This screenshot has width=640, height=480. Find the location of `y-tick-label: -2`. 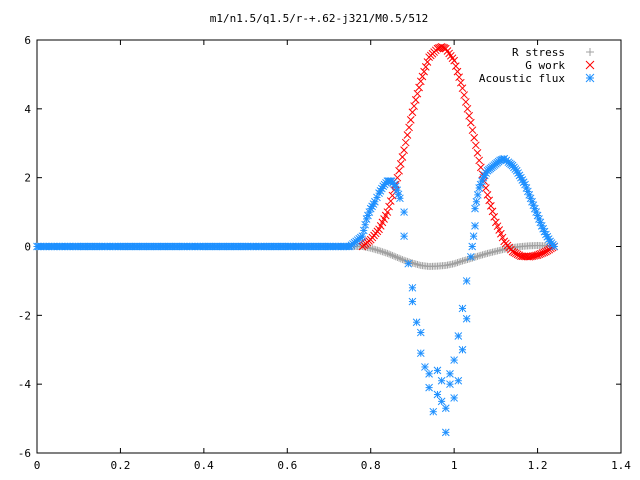

y-tick-label: -2 is located at coordinates (24, 315).